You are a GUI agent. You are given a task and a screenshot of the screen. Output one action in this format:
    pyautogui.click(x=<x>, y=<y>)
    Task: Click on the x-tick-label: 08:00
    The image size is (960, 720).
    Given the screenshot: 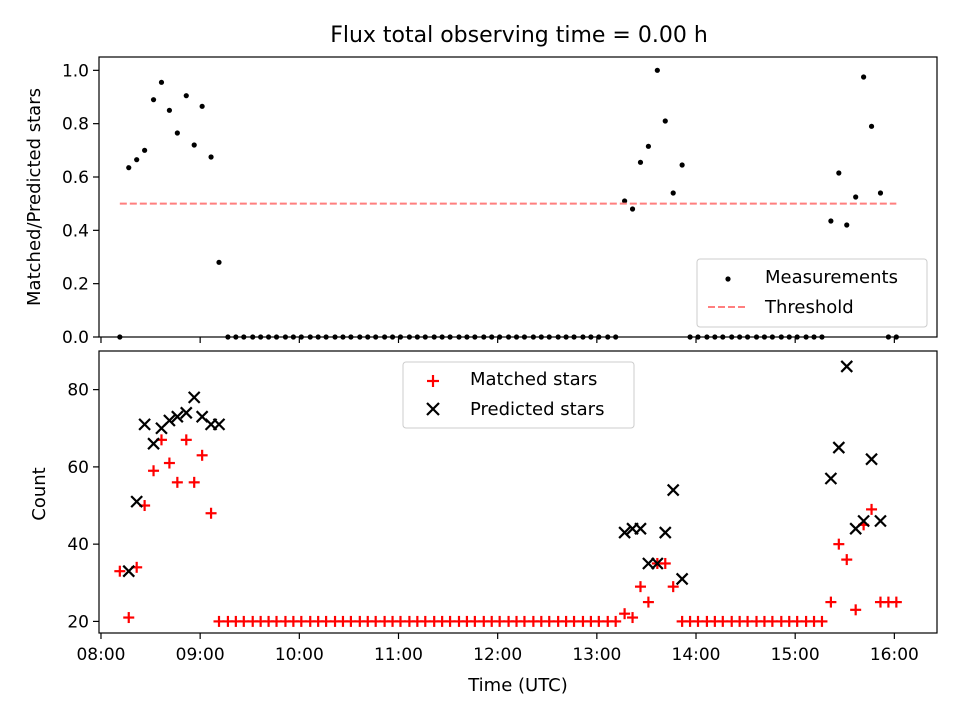 What is the action you would take?
    pyautogui.click(x=100, y=655)
    